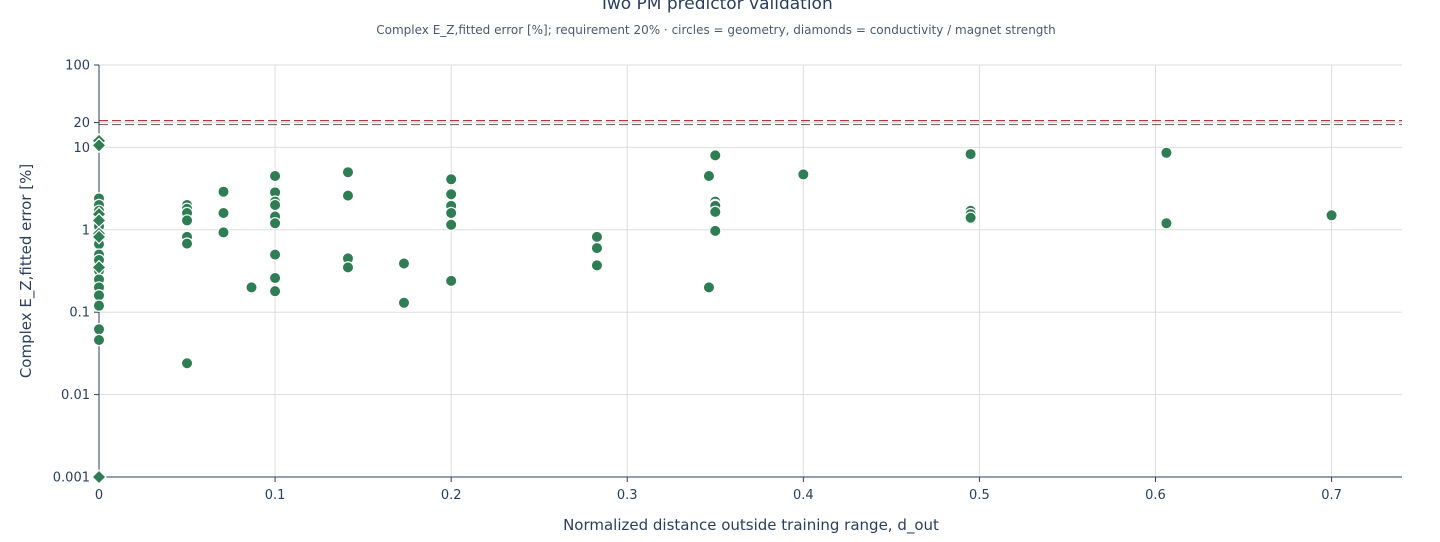  What do you see at coordinates (81, 123) in the screenshot?
I see `y-tick-label: 20` at bounding box center [81, 123].